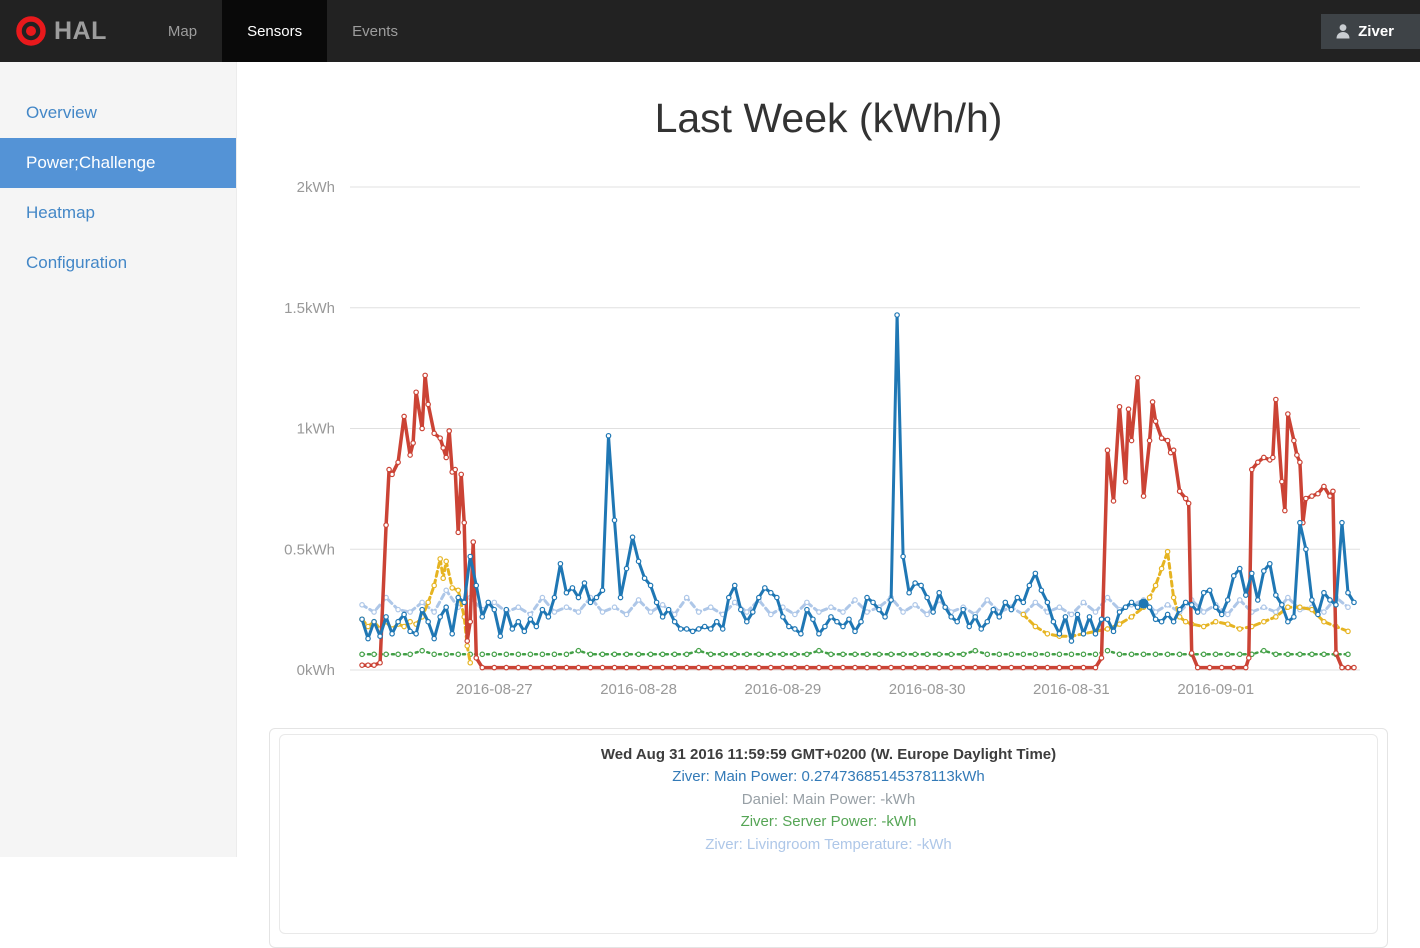  What do you see at coordinates (828, 844) in the screenshot?
I see `tooltip-row: Ziver: Livingroom Temperature: -kWh` at bounding box center [828, 844].